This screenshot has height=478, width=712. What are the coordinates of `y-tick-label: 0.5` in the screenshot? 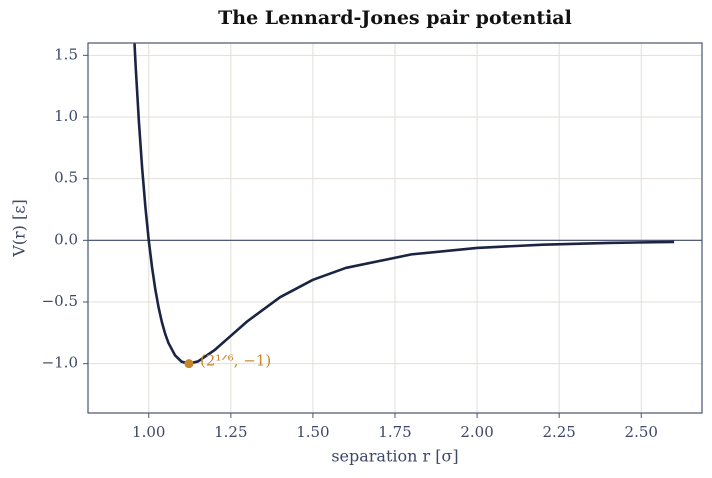 It's located at (66, 178).